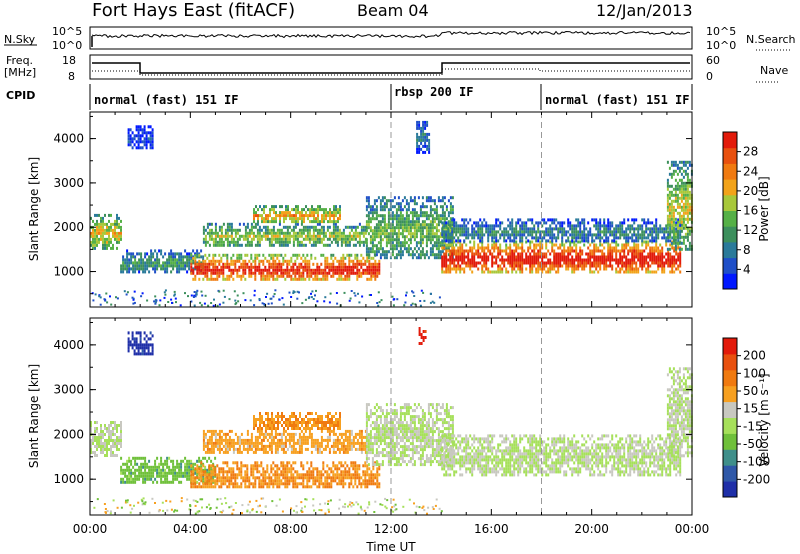 The width and height of the screenshot is (800, 554). I want to click on colorbar-swatch, so click(730, 171).